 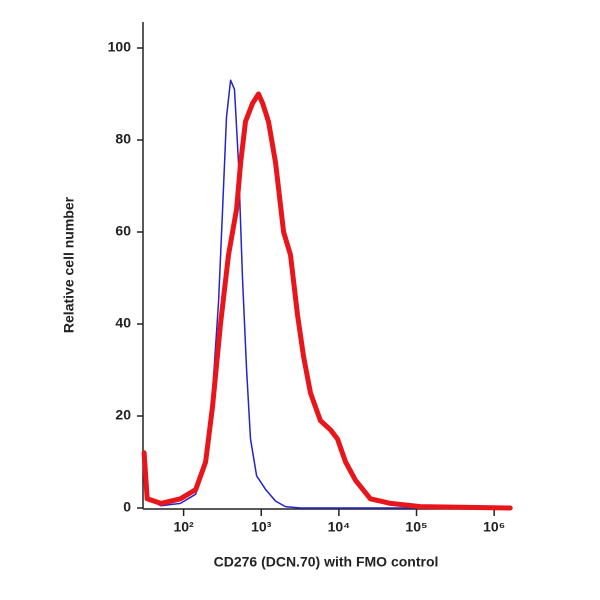 What do you see at coordinates (123, 231) in the screenshot?
I see `y-tick-label: 60` at bounding box center [123, 231].